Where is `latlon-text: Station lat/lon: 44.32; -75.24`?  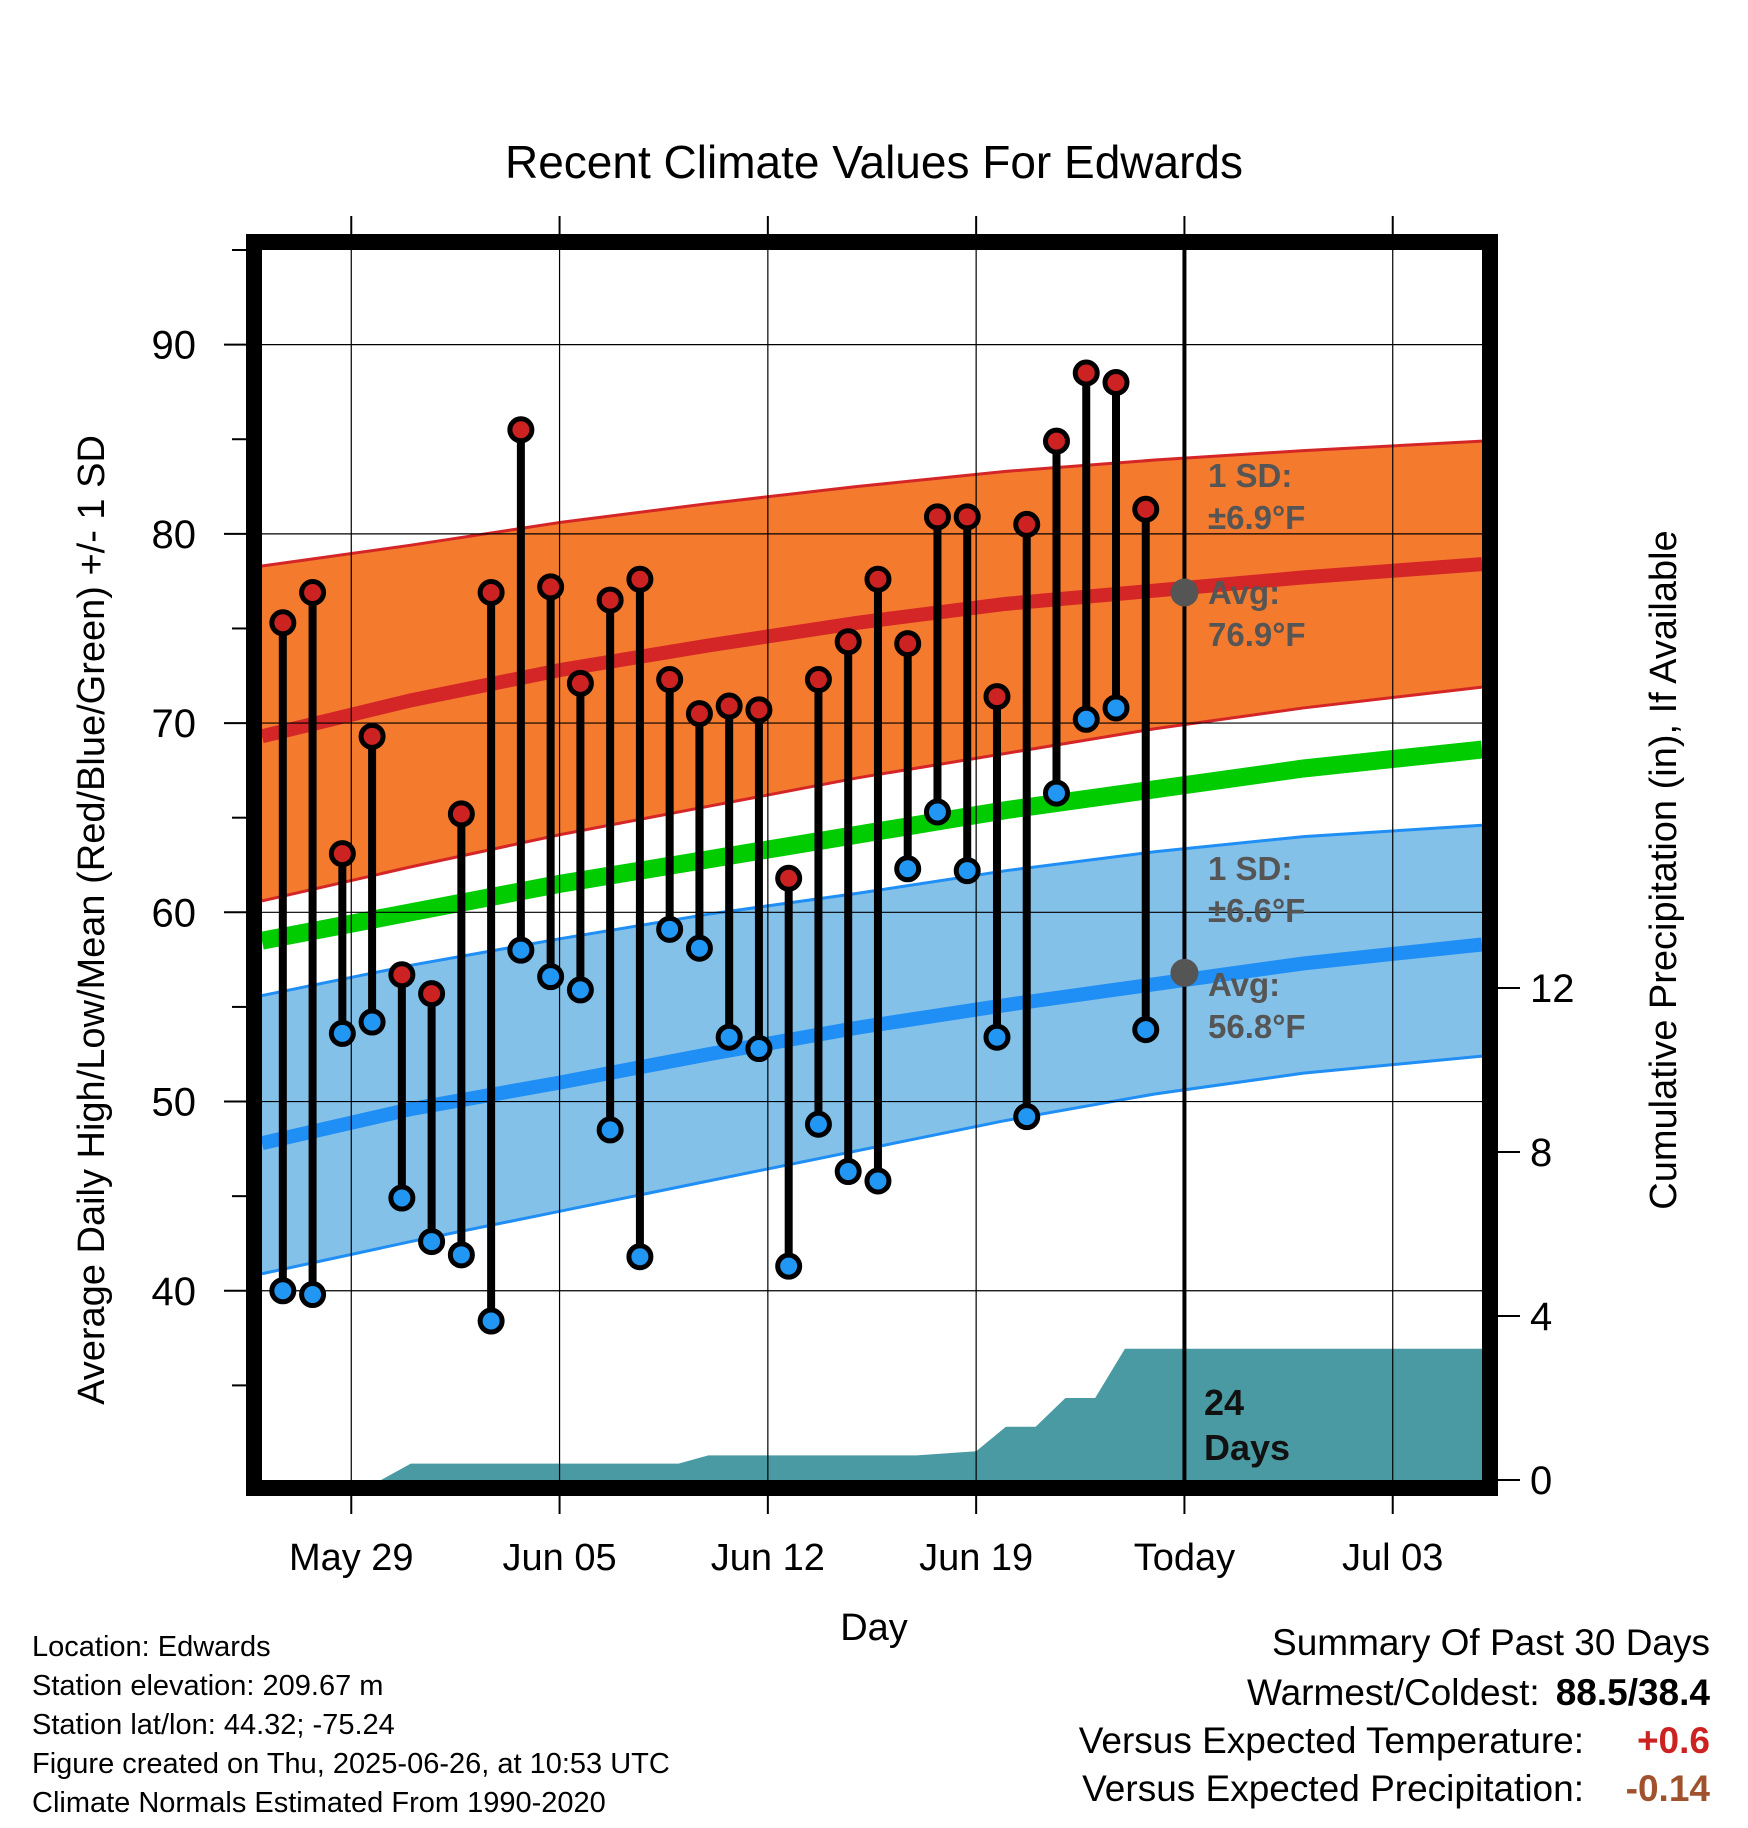 latlon-text: Station lat/lon: 44.32; -75.24 is located at coordinates (213, 1725).